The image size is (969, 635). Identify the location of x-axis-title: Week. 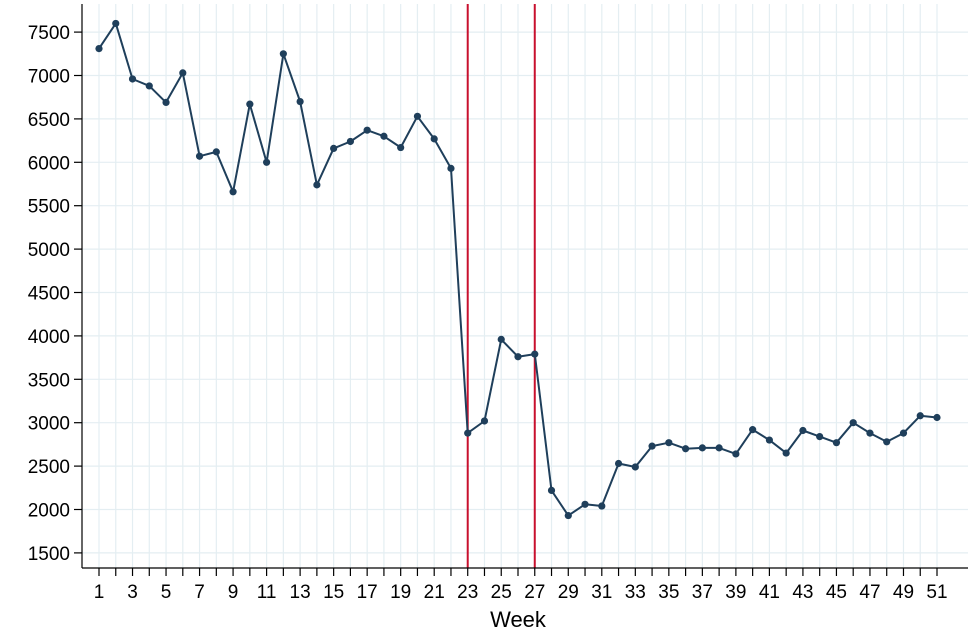
(518, 619).